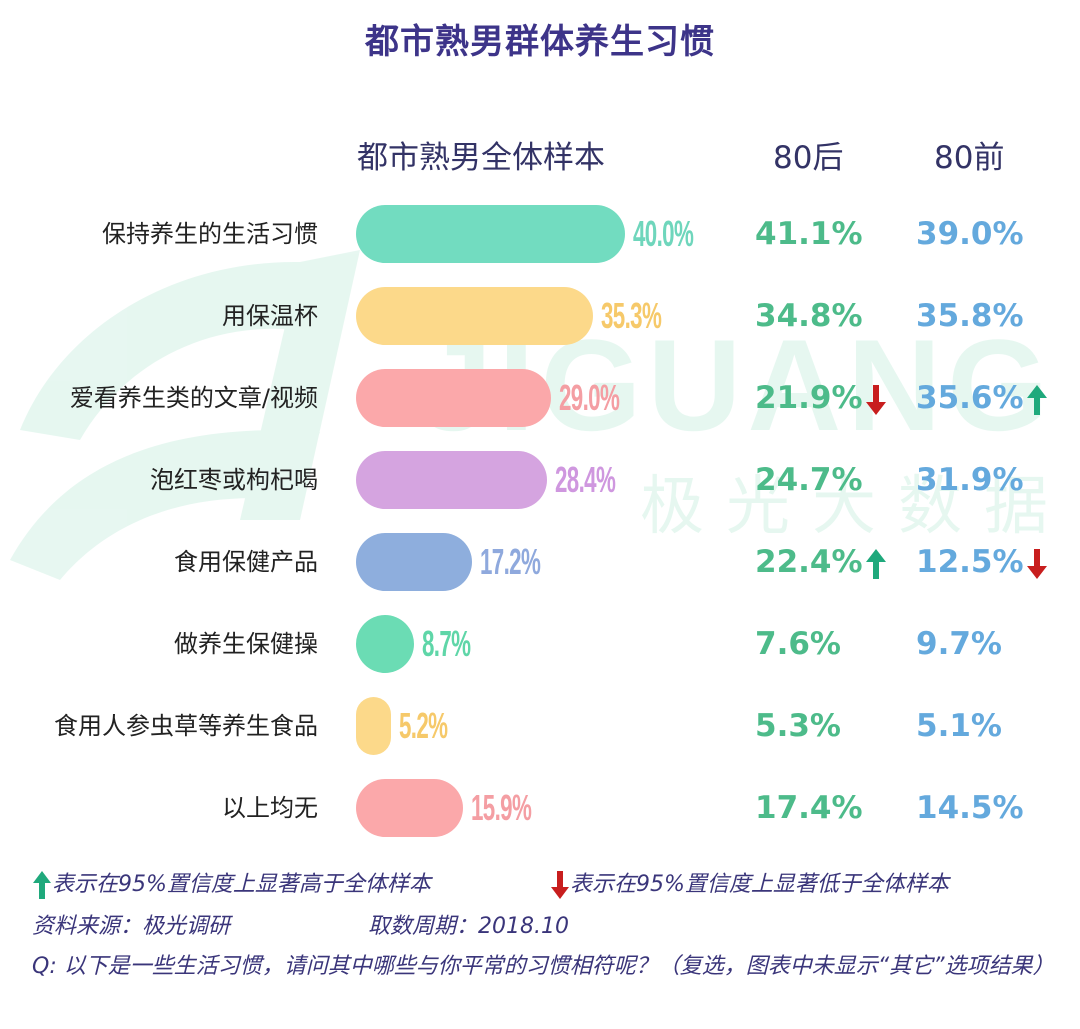 This screenshot has height=1029, width=1080. Describe the element at coordinates (131, 926) in the screenshot. I see `source-label: 资料来源：极光调研` at that location.